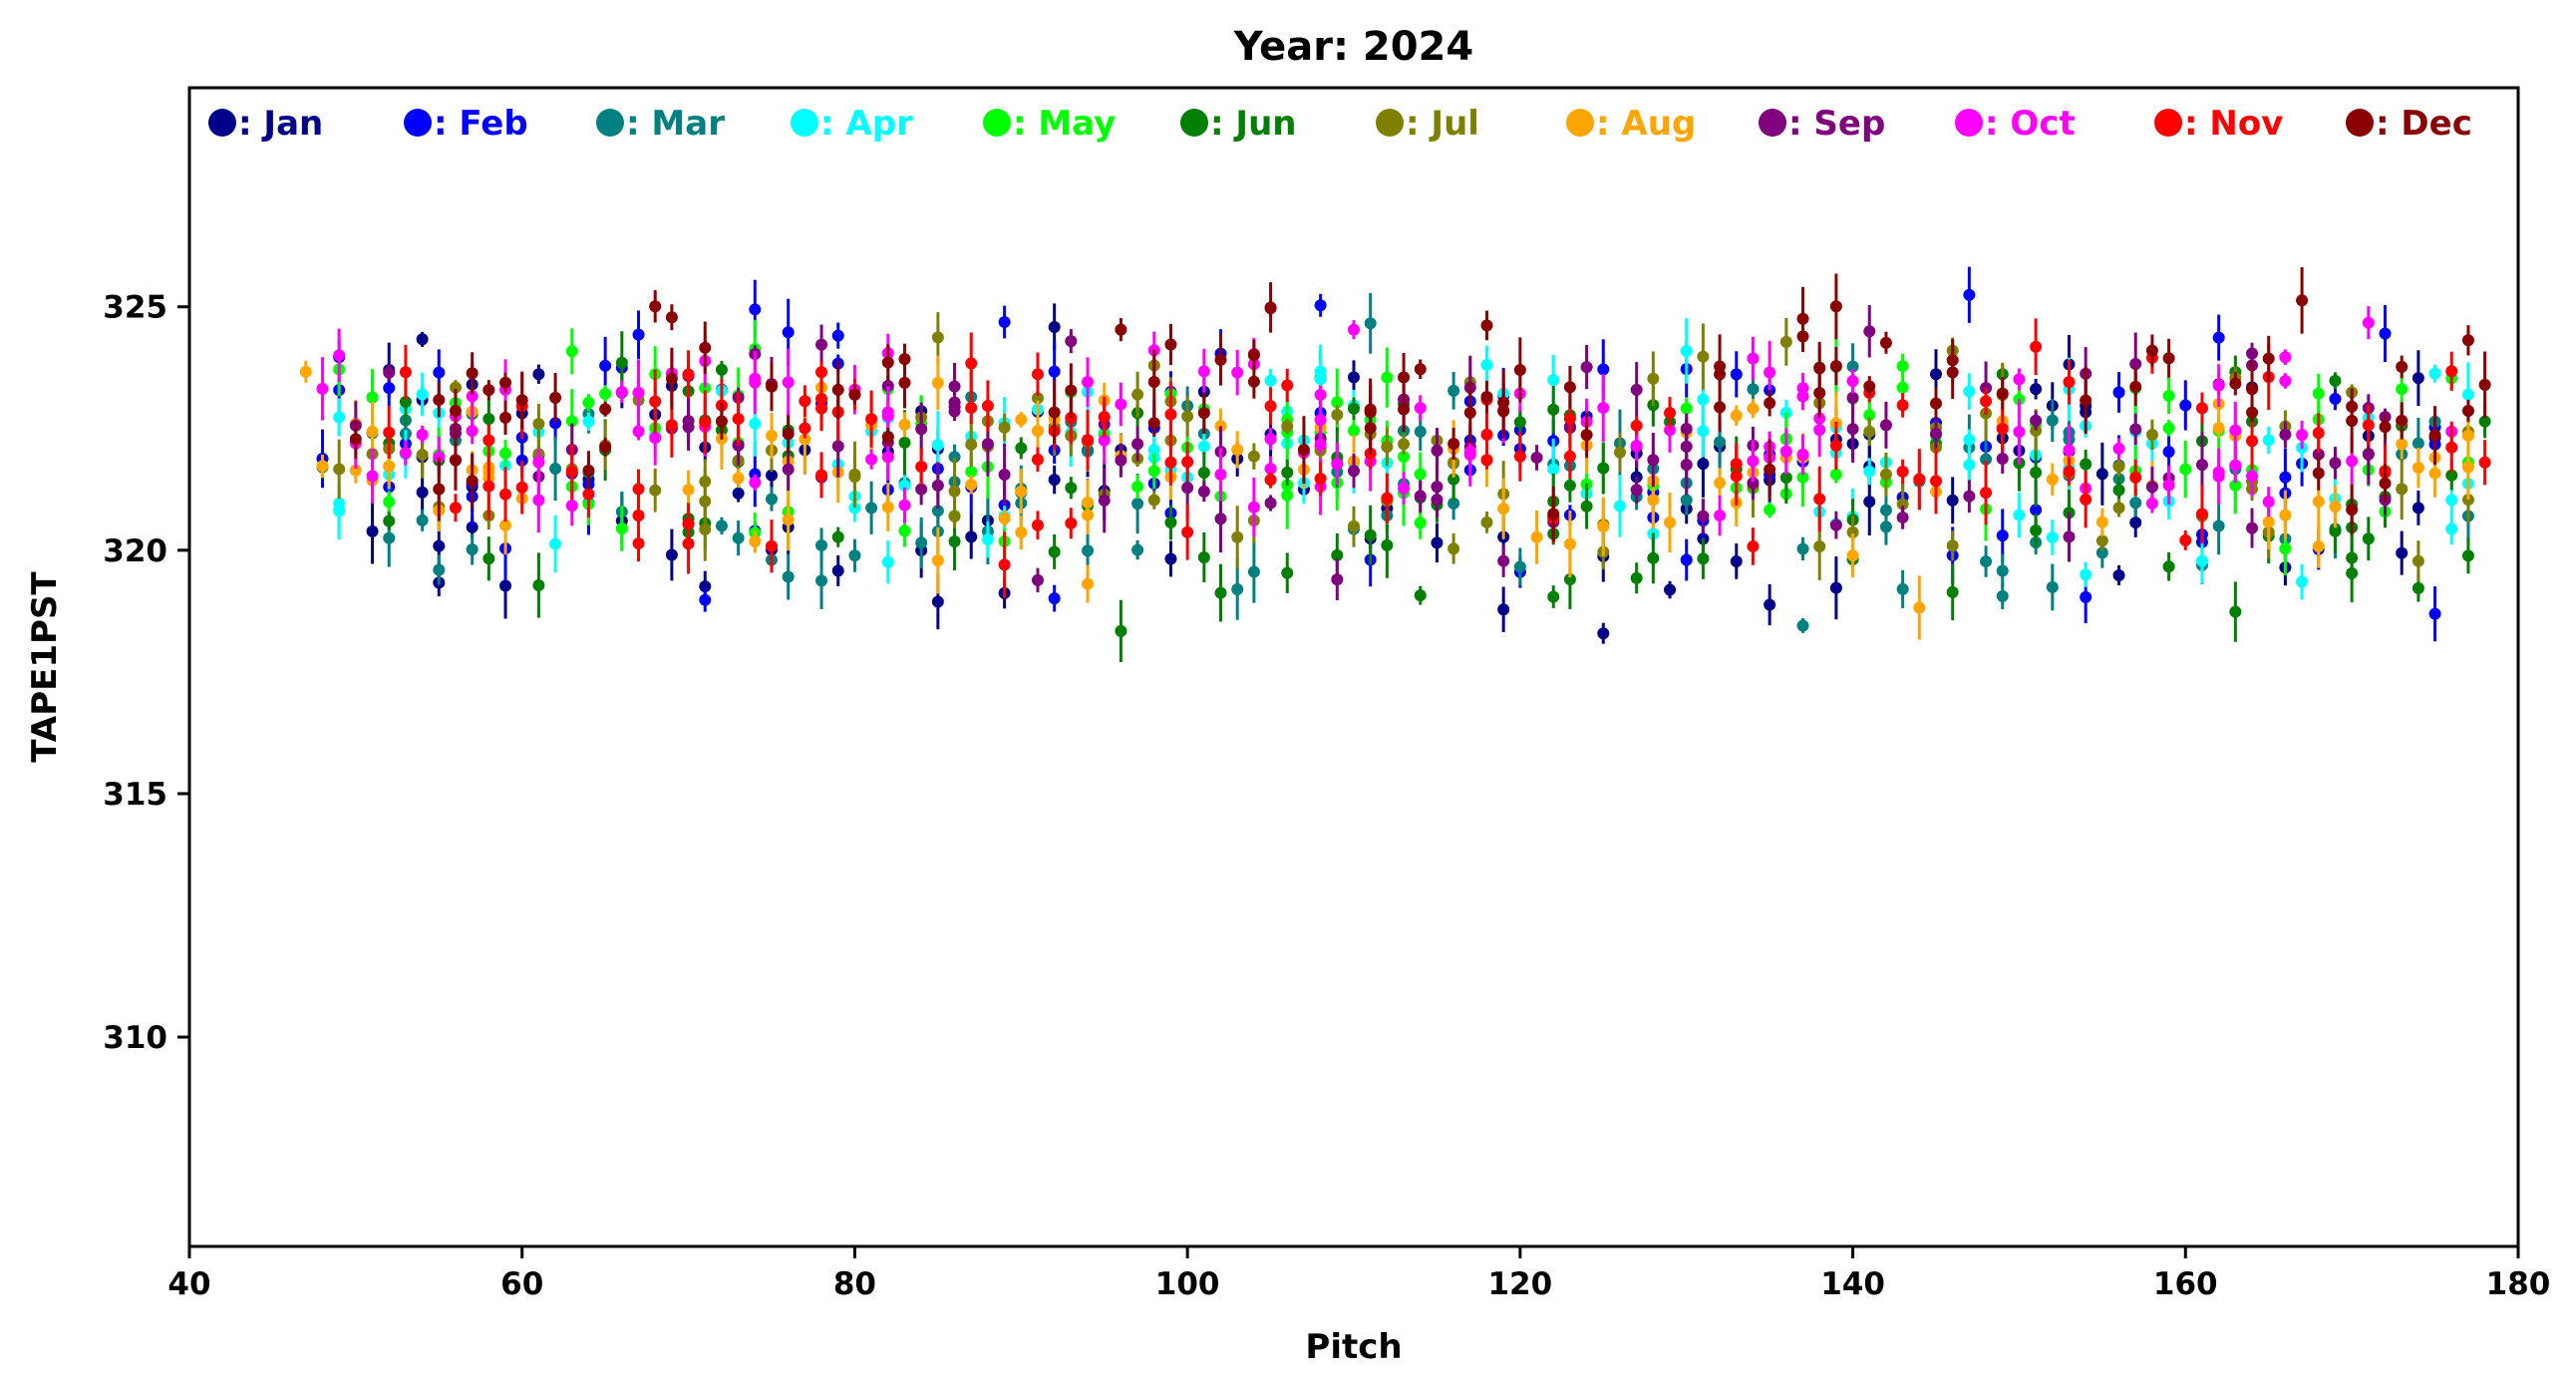  I want to click on x-tick-label: 160, so click(2185, 1284).